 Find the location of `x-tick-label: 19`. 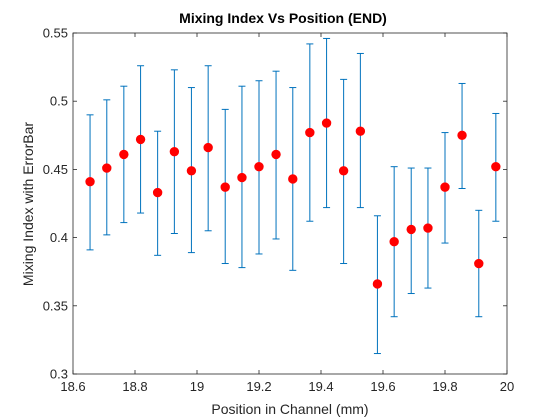

x-tick-label: 19 is located at coordinates (197, 386).